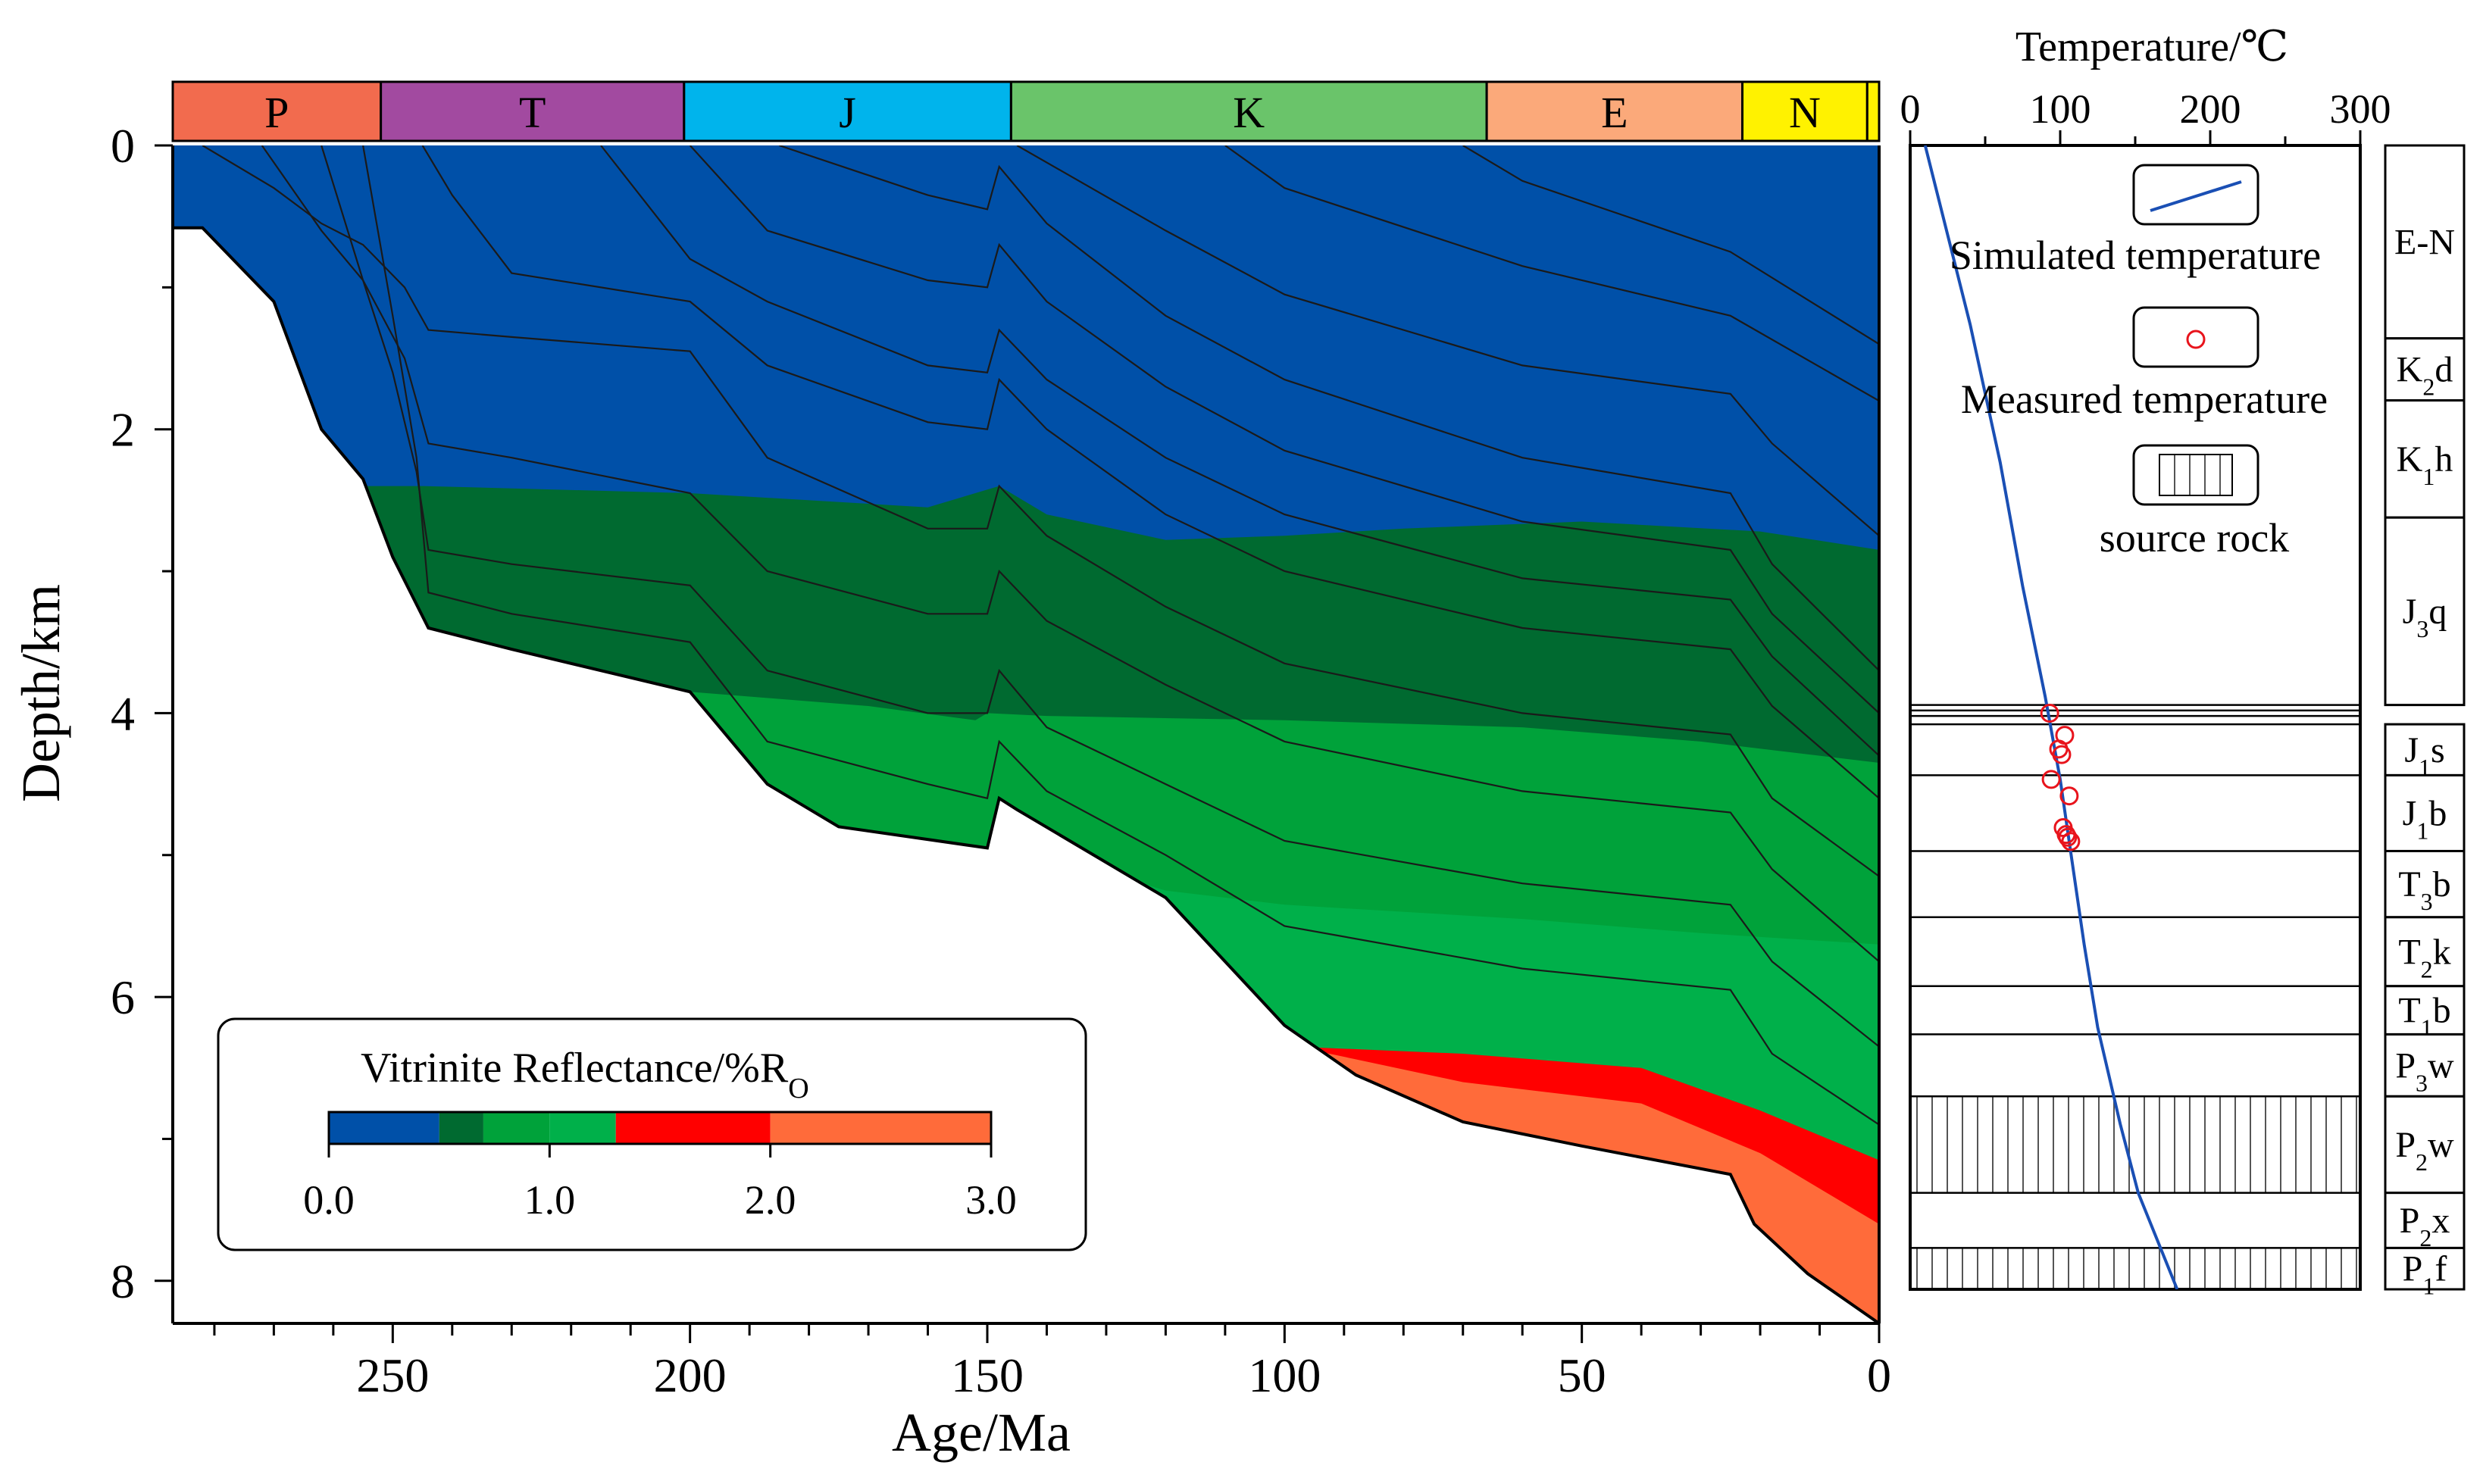  I want to click on period-label-E: E, so click(1615, 112).